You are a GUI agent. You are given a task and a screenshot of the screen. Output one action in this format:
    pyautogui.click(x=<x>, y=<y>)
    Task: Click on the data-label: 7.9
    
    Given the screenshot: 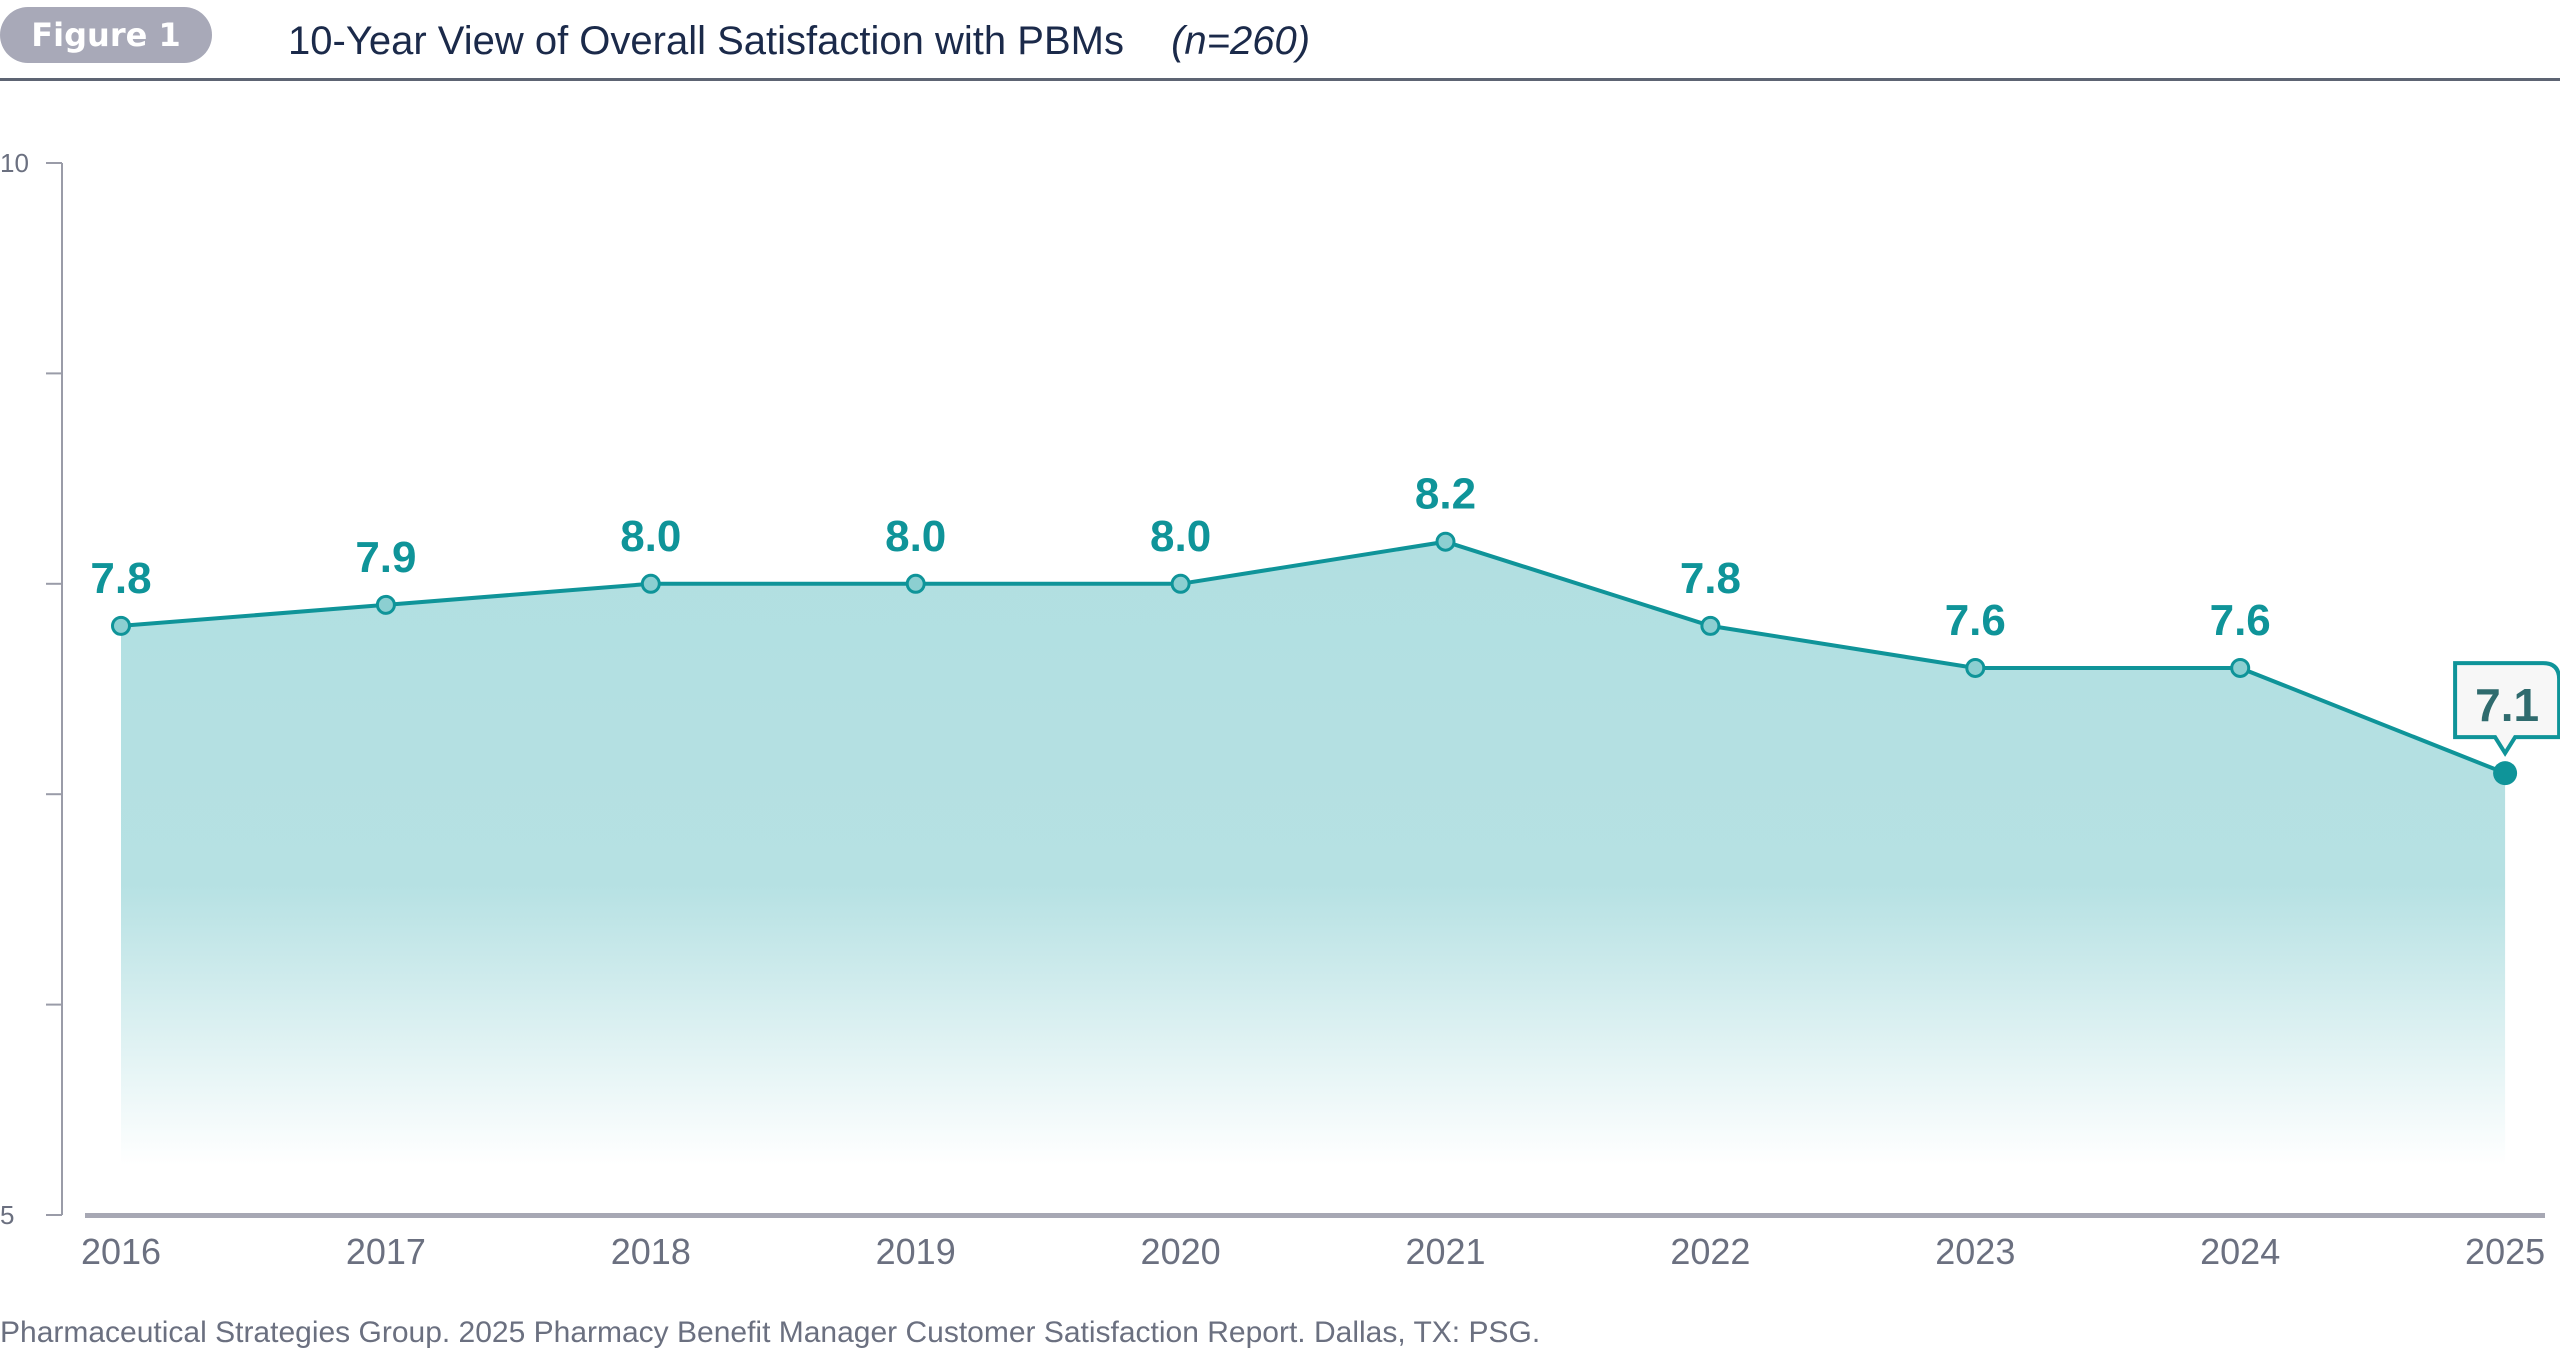 What is the action you would take?
    pyautogui.click(x=385, y=557)
    